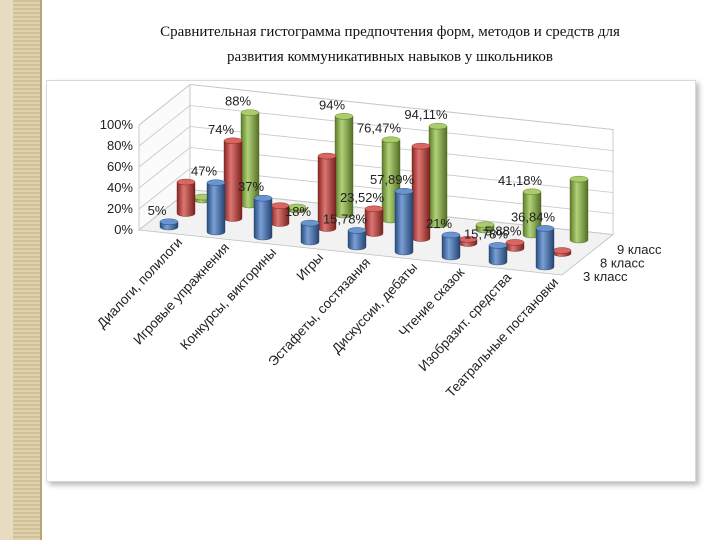  I want to click on data-label: 36,84%, so click(533, 216).